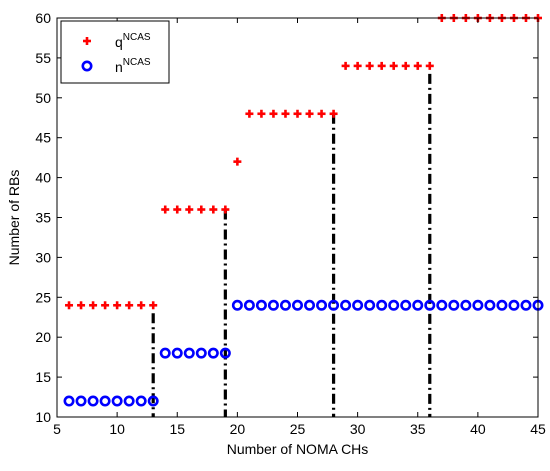  I want to click on x-tick-label: 25, so click(298, 429).